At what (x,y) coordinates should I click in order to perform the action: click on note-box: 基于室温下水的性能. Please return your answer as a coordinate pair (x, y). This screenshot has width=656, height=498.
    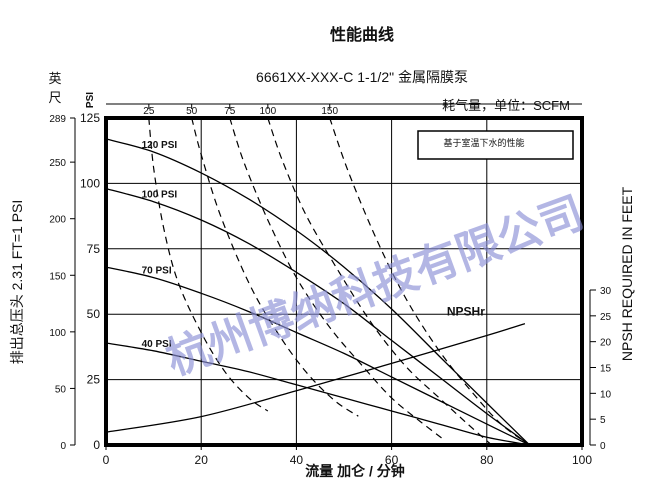
    Looking at the image, I should click on (495, 145).